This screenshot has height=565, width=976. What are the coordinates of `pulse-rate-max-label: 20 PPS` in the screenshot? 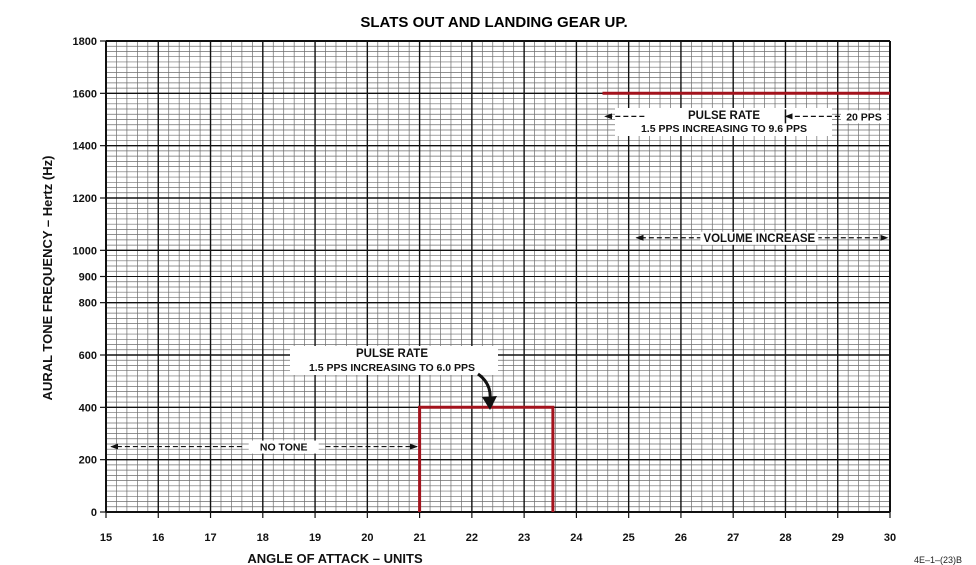 It's located at (864, 117).